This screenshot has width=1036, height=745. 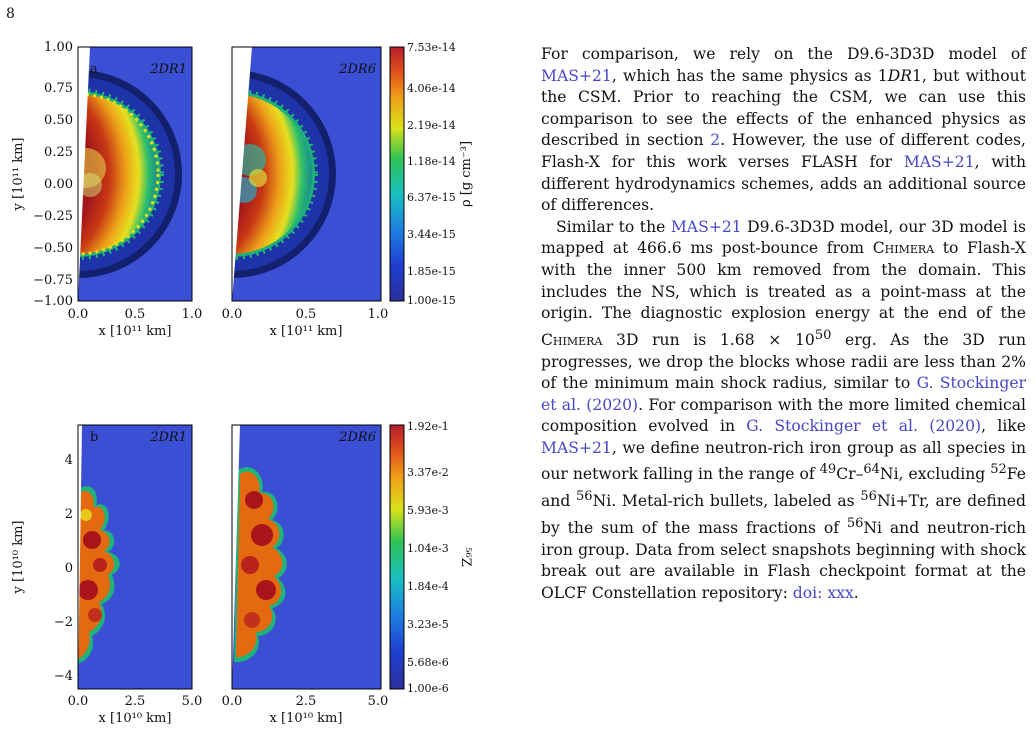 What do you see at coordinates (53, 280) in the screenshot?
I see `y-tick: −0.75` at bounding box center [53, 280].